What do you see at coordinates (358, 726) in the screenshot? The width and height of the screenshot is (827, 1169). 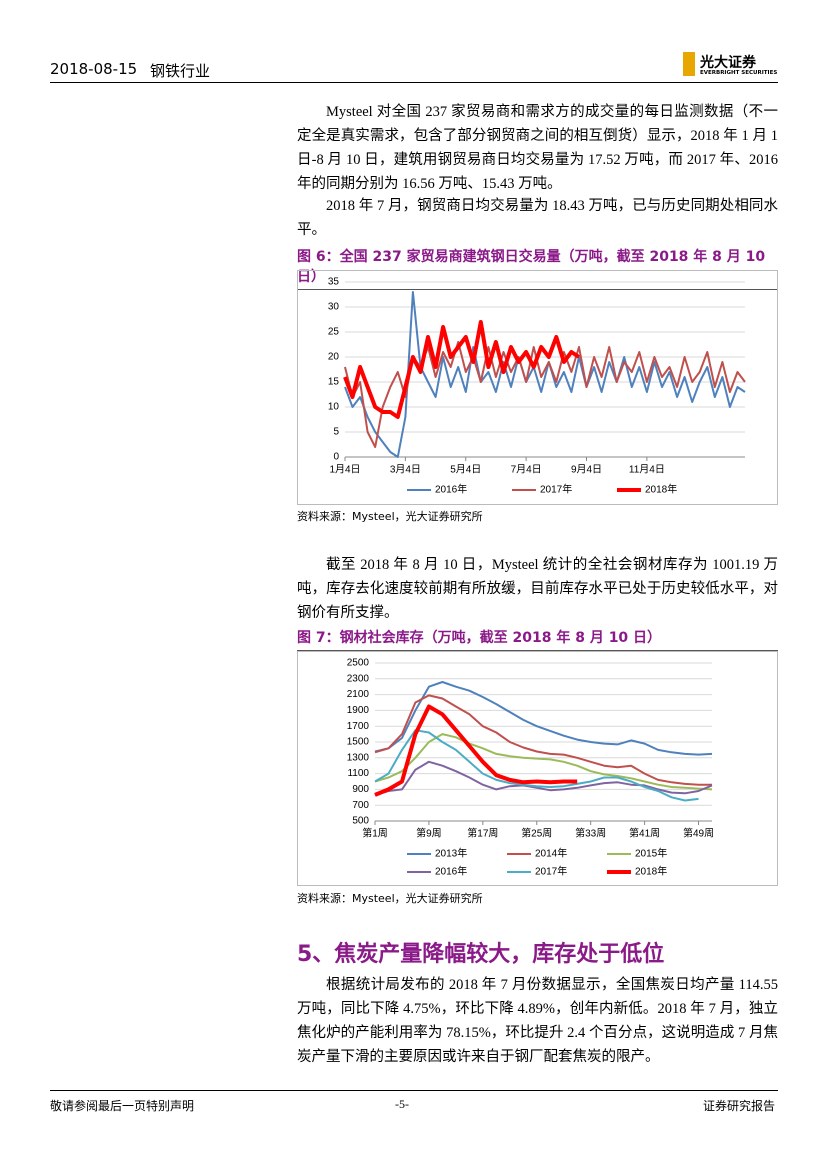 I see `y-tick-label: 1700` at bounding box center [358, 726].